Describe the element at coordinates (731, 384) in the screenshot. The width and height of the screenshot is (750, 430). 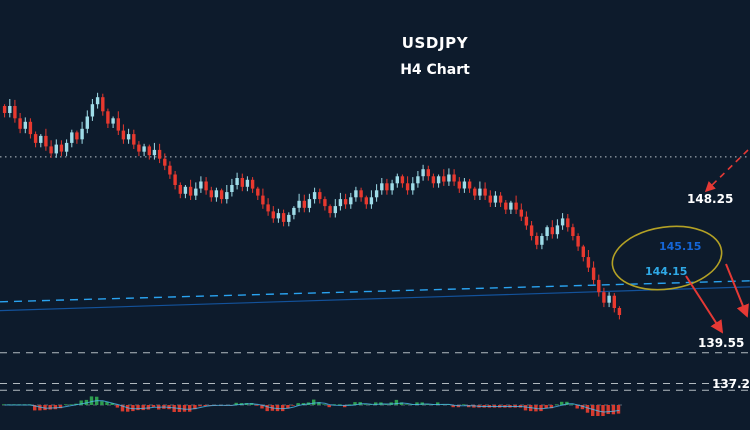
I see `price-label-support-low: 137.25` at that location.